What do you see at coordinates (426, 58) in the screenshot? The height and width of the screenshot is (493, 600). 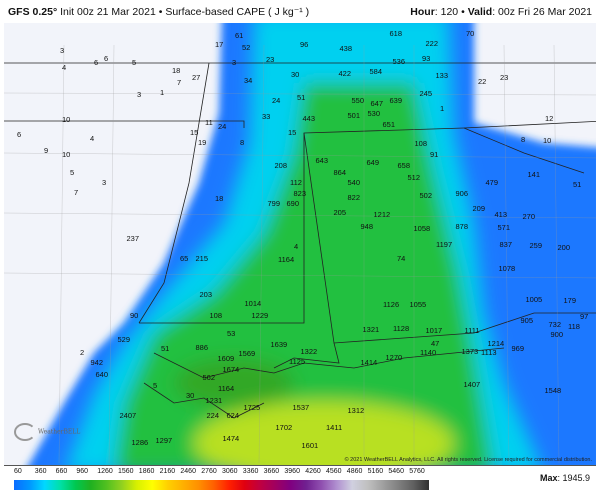 I see `cape-value-label: 93` at bounding box center [426, 58].